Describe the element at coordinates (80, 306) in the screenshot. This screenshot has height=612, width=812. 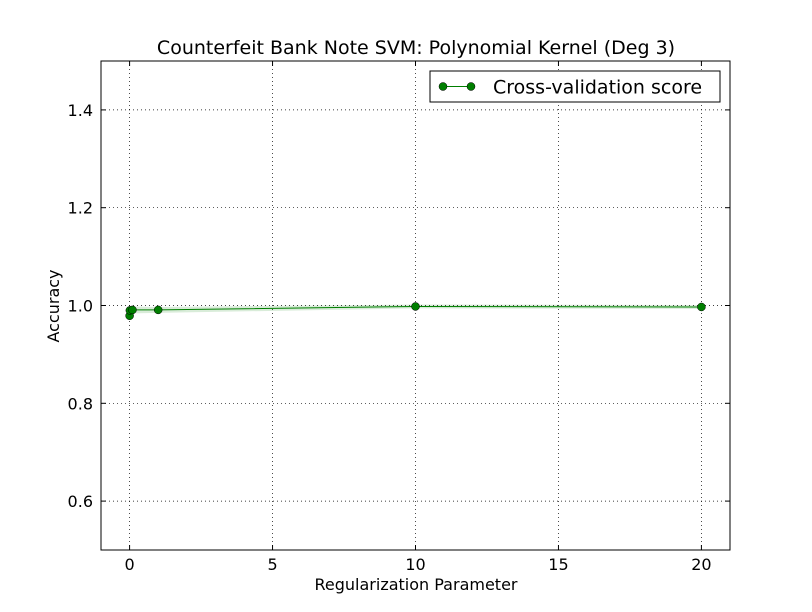
I see `y-tick-label: 1.0` at that location.